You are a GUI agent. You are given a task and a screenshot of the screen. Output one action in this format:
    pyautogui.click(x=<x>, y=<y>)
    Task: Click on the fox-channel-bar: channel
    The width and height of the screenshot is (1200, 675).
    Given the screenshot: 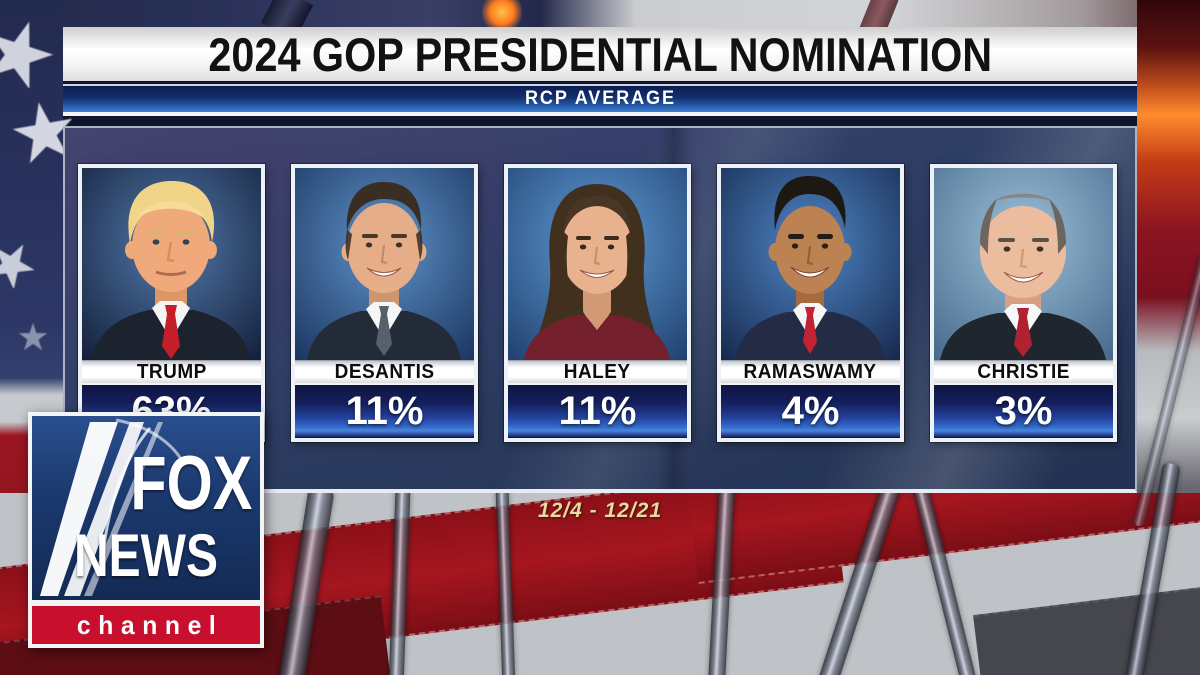 What is the action you would take?
    pyautogui.click(x=146, y=625)
    